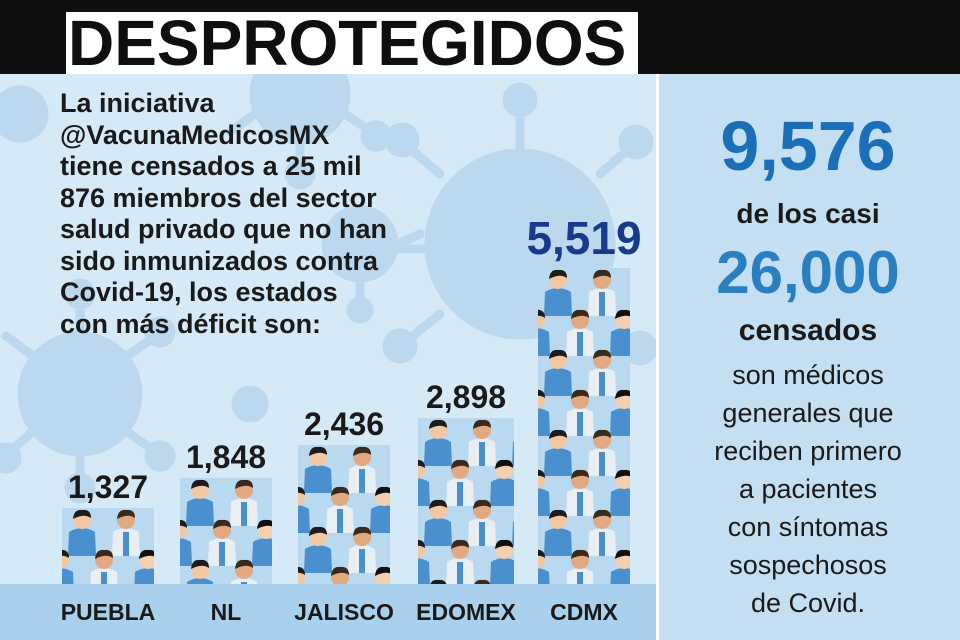  I want to click on category-axis-bar, so click(328, 612).